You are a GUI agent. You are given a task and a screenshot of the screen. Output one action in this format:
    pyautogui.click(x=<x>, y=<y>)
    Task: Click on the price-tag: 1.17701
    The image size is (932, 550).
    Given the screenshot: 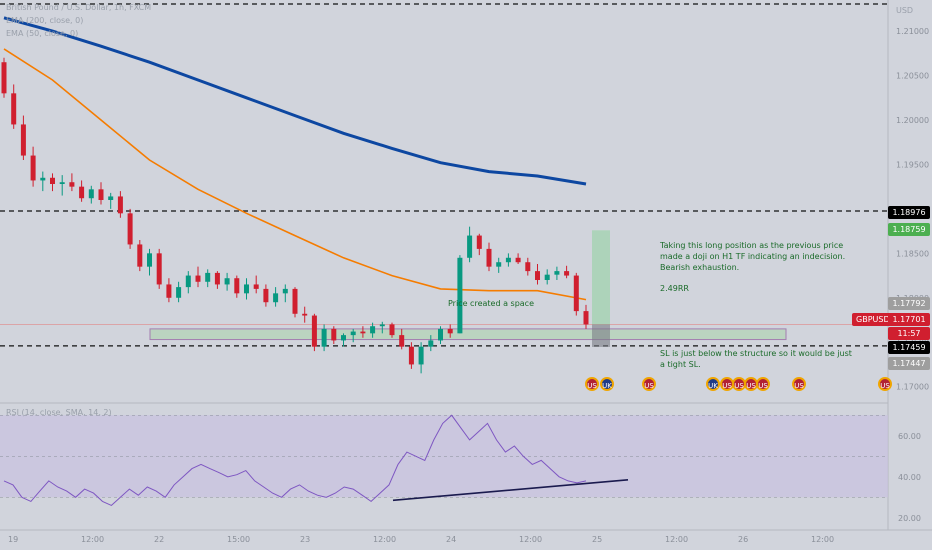 What is the action you would take?
    pyautogui.click(x=909, y=319)
    